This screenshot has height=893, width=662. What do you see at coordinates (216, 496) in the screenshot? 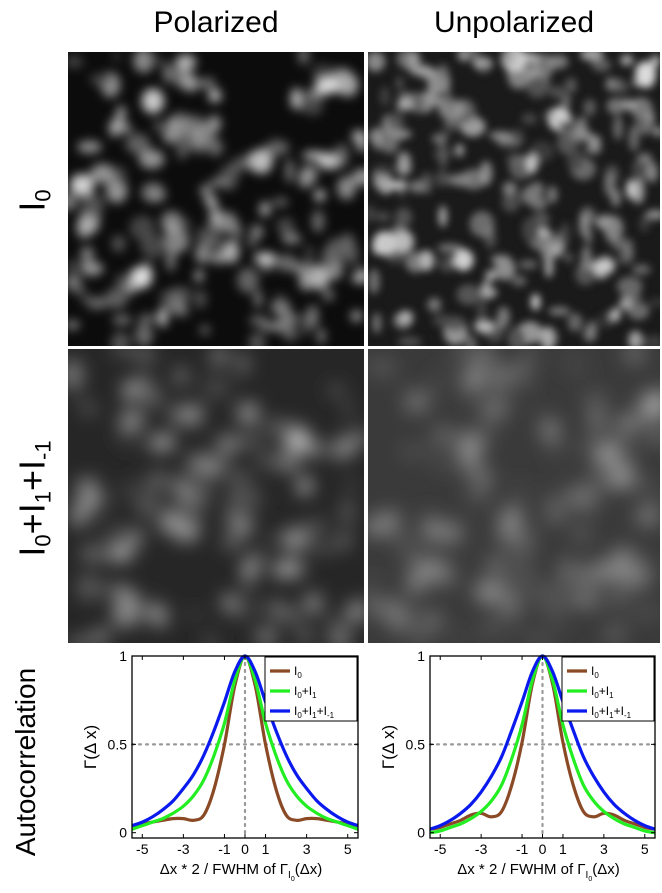
I see `speckle-image-polarized-sum` at bounding box center [216, 496].